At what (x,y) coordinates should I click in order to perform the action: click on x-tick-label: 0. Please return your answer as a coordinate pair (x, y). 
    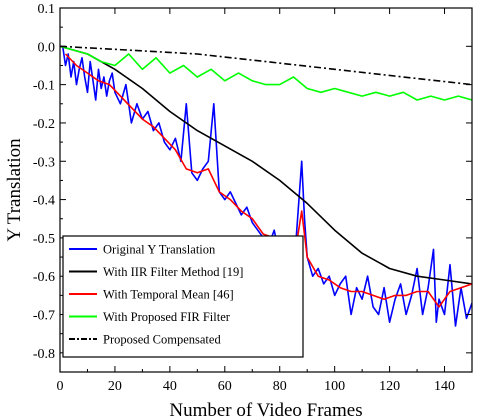
    Looking at the image, I should click on (60, 386).